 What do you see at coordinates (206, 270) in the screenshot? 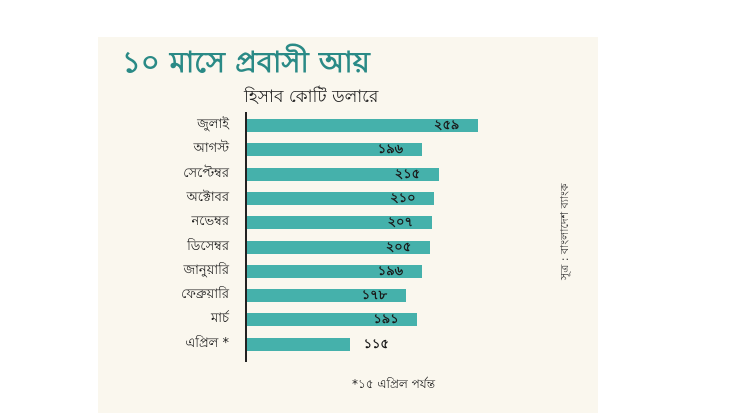
I see `category-label: জানুয়ারি` at bounding box center [206, 270].